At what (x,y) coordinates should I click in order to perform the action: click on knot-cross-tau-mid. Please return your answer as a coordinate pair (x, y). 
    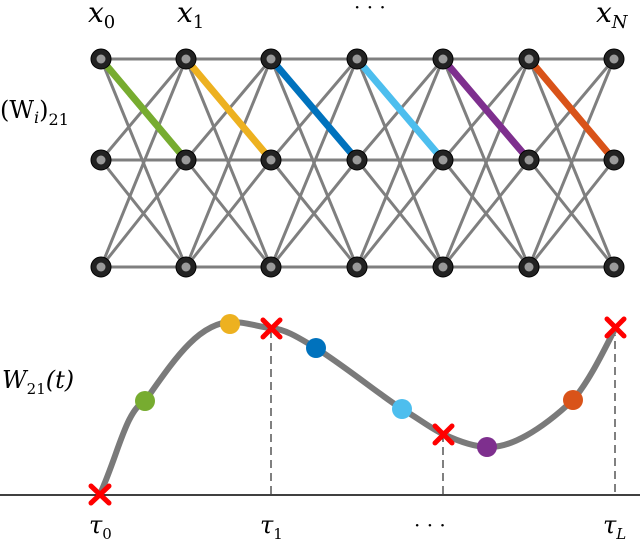
    Looking at the image, I should click on (443, 434).